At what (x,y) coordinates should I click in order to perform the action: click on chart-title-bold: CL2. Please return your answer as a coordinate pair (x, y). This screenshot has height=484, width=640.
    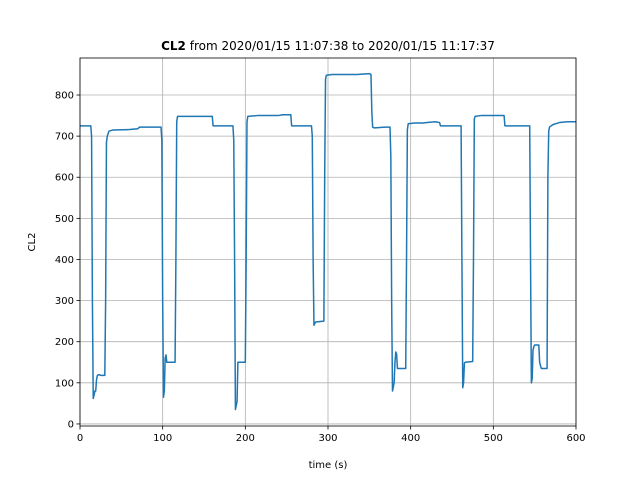
    Looking at the image, I should click on (173, 46).